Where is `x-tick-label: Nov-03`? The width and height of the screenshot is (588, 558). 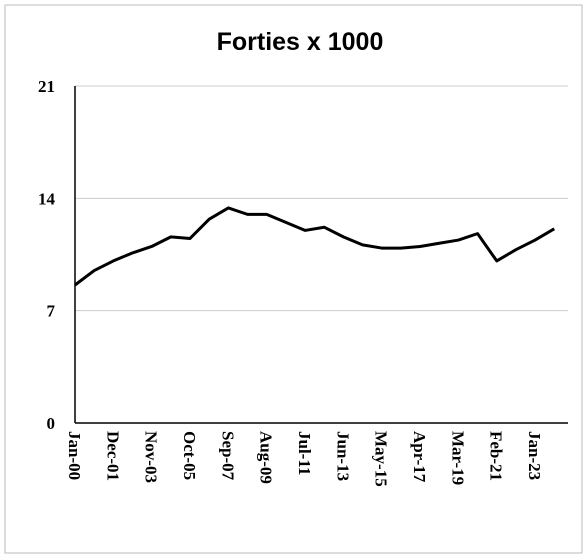
x-tick-label: Nov-03 is located at coordinates (151, 457).